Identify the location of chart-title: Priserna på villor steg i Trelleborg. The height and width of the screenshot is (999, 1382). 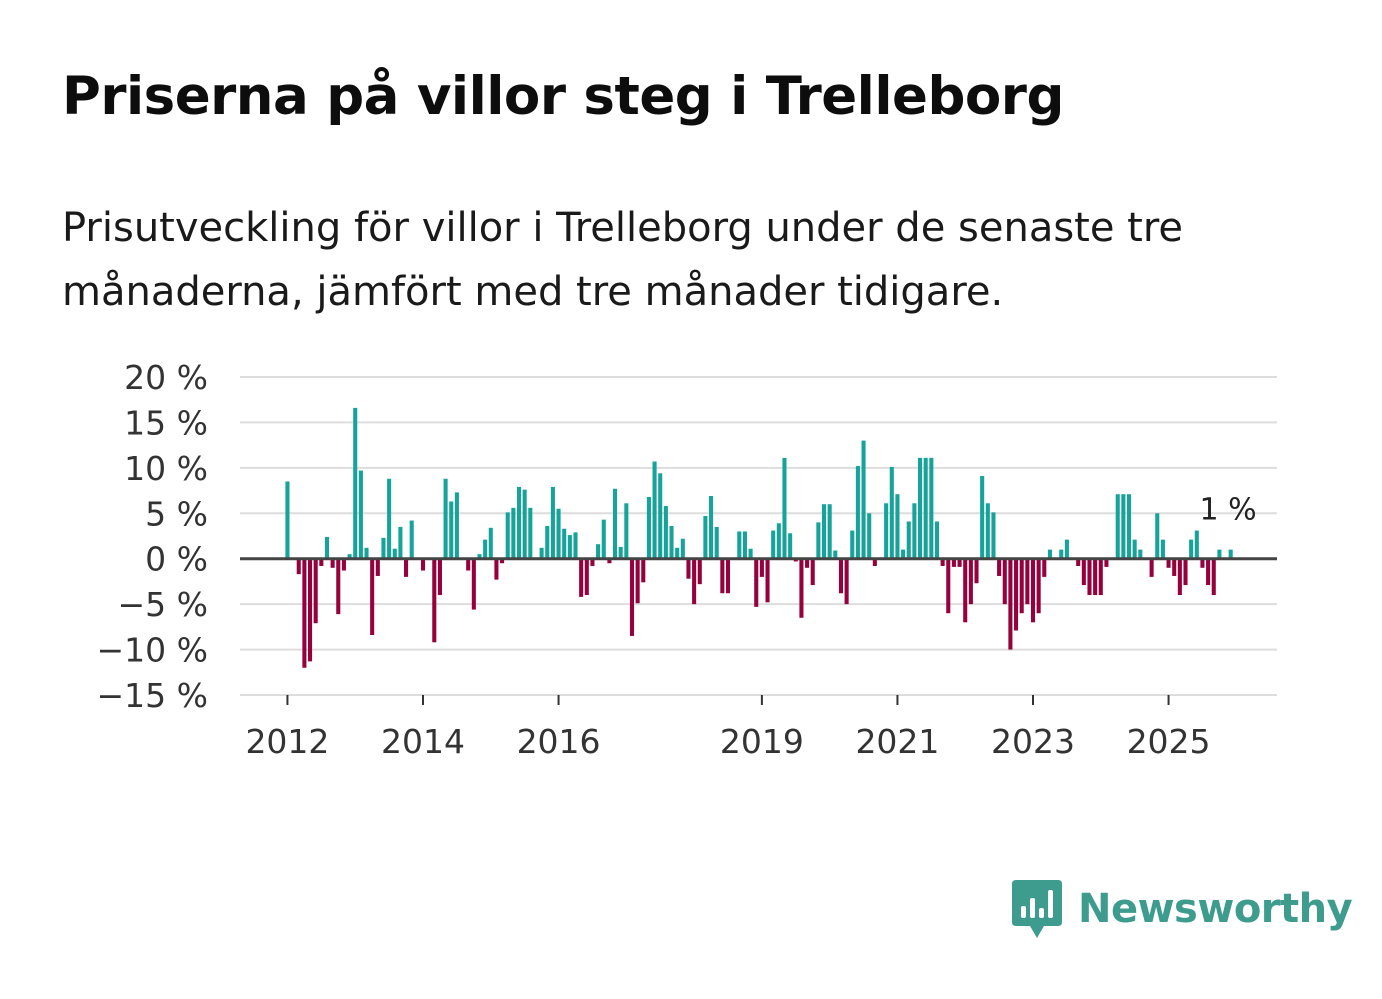
(563, 96).